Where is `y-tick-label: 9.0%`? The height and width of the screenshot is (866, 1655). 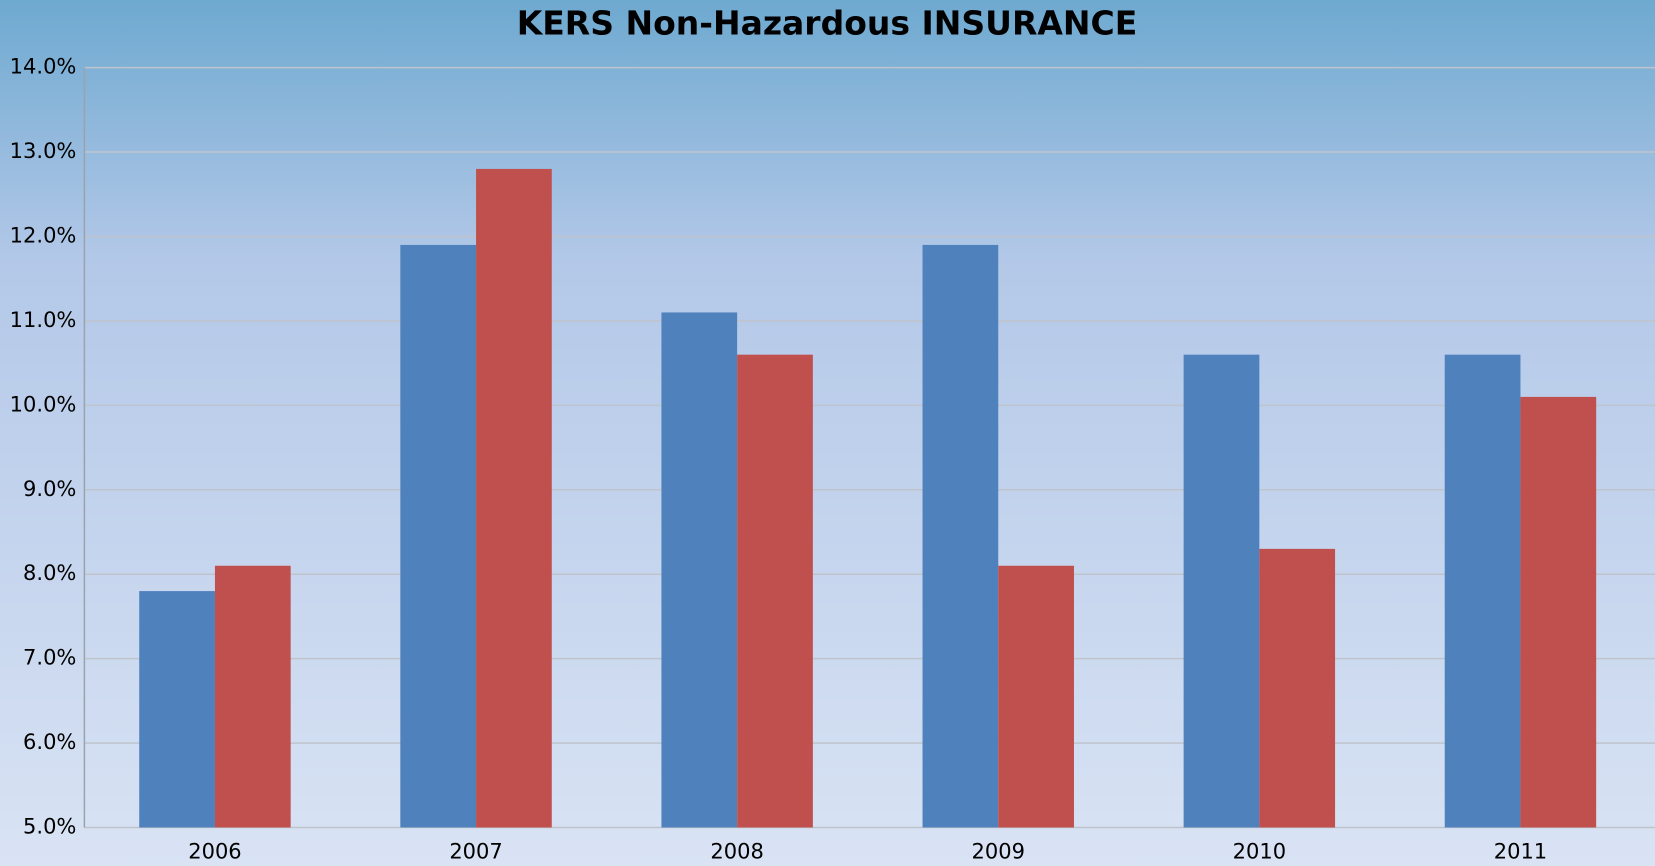 y-tick-label: 9.0% is located at coordinates (49, 489).